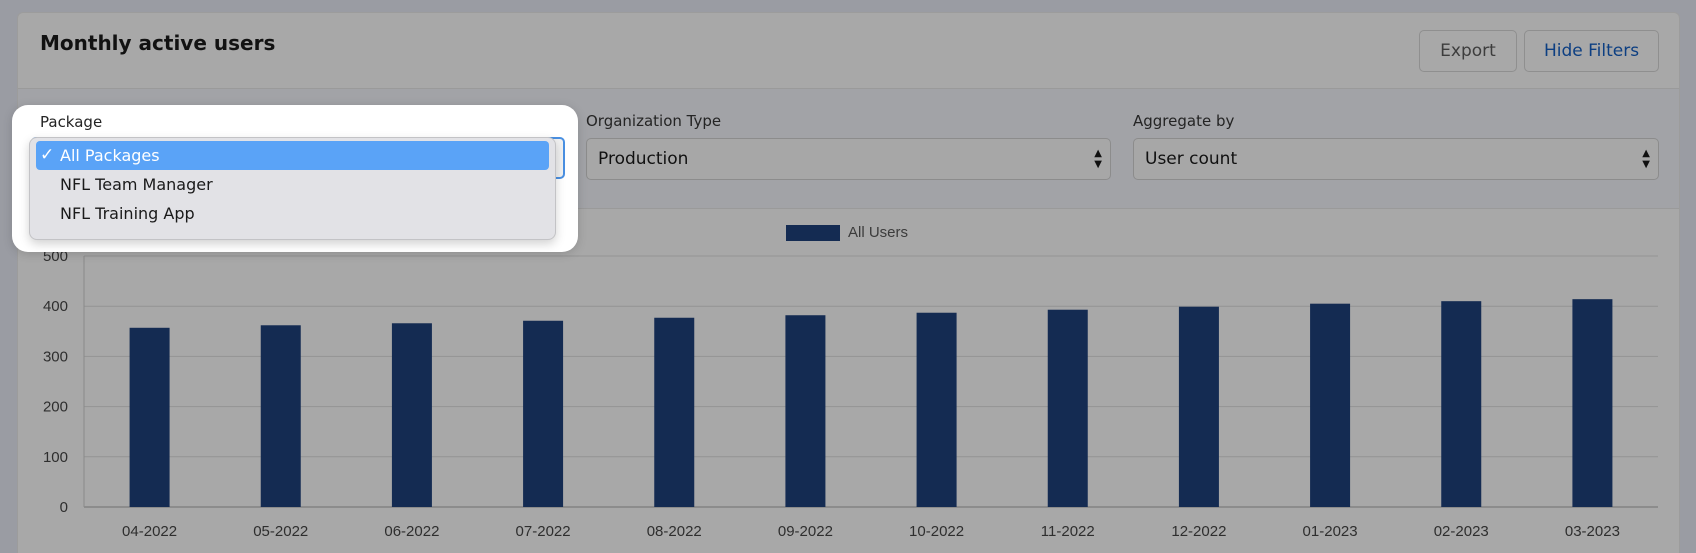 The width and height of the screenshot is (1696, 553). What do you see at coordinates (55, 356) in the screenshot?
I see `y-tick-label: 300` at bounding box center [55, 356].